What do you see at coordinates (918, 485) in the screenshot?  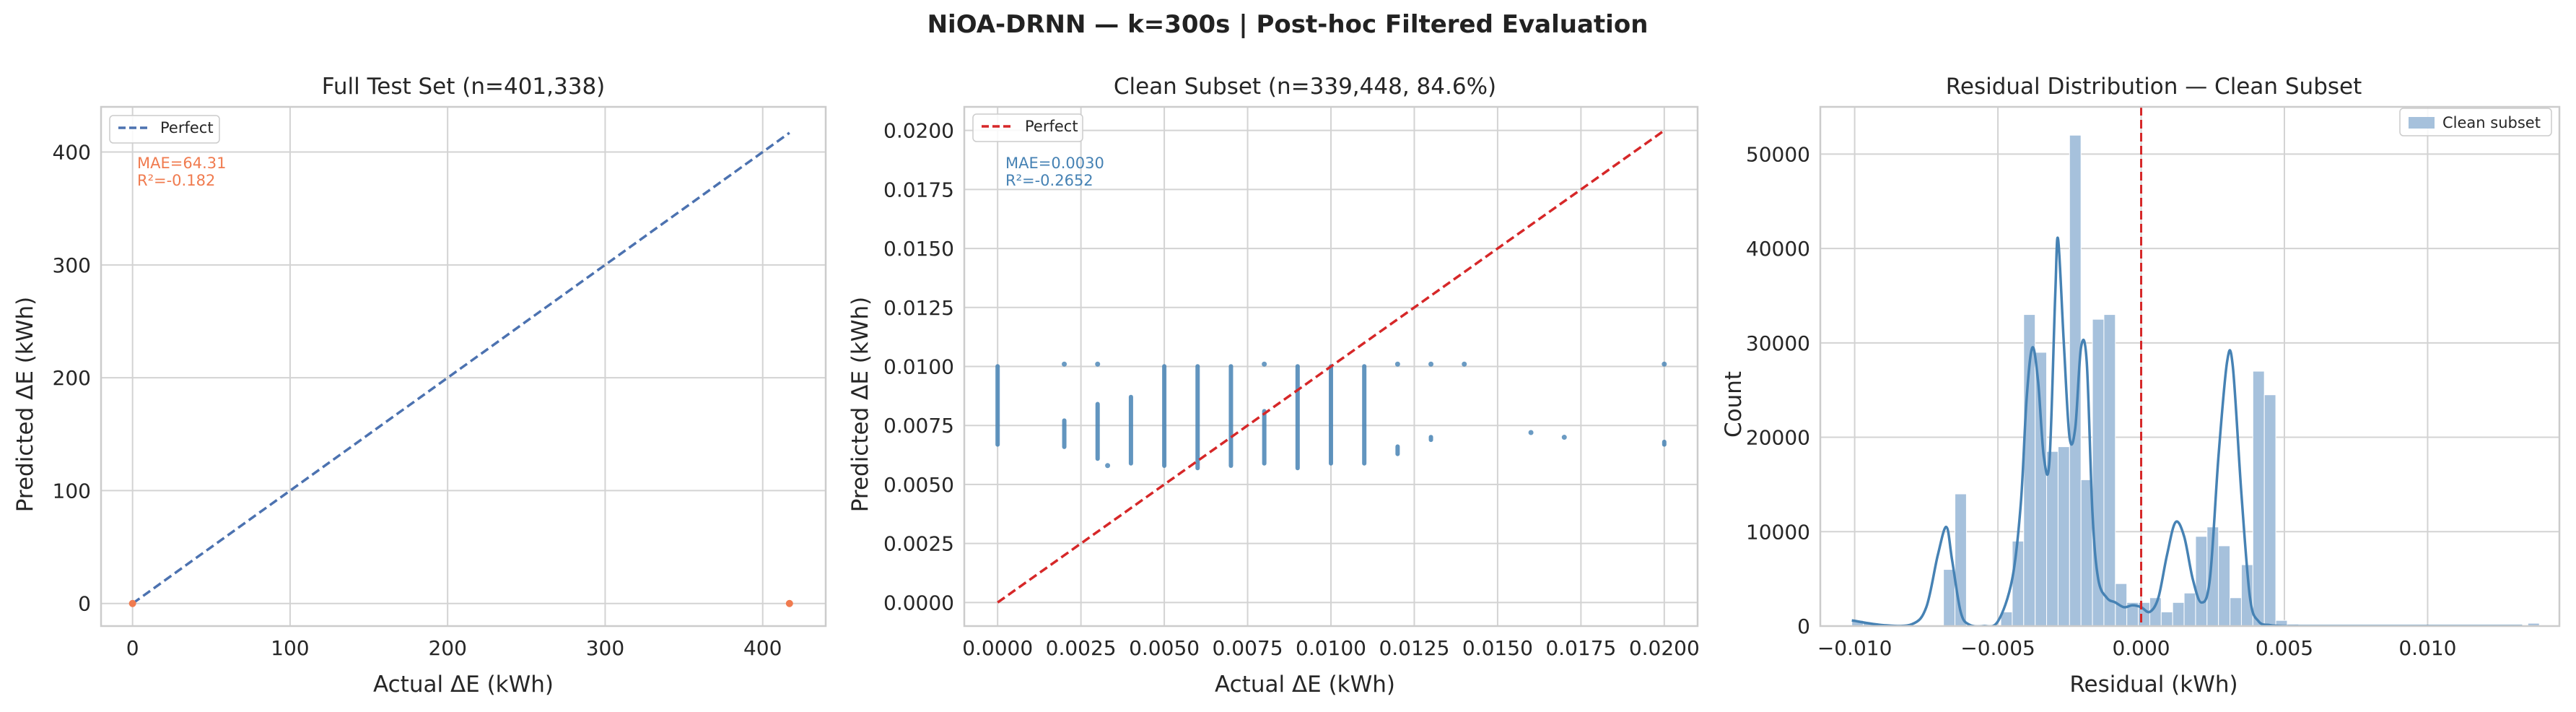 I see `y-tick-label: 0.0050` at bounding box center [918, 485].